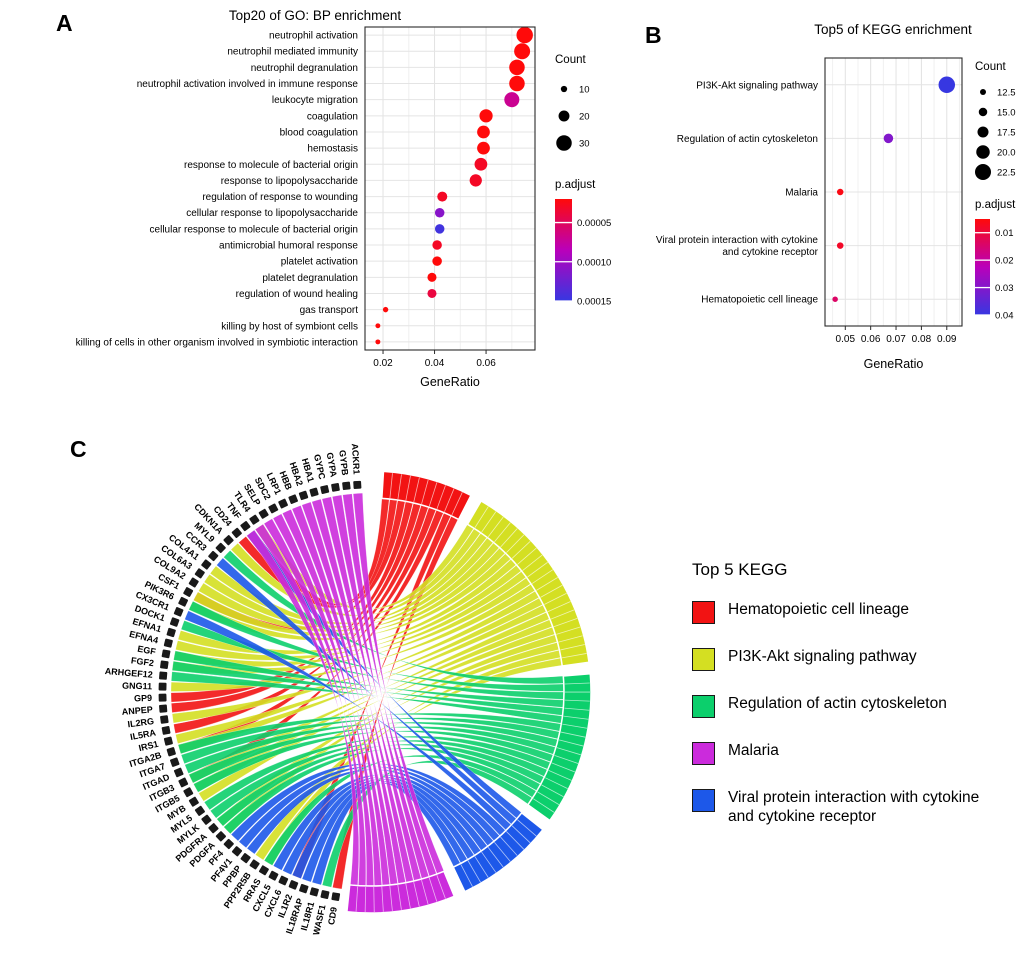 The width and height of the screenshot is (1020, 958). I want to click on plot-title: Top5 of KEGG enrichment, so click(893, 29).